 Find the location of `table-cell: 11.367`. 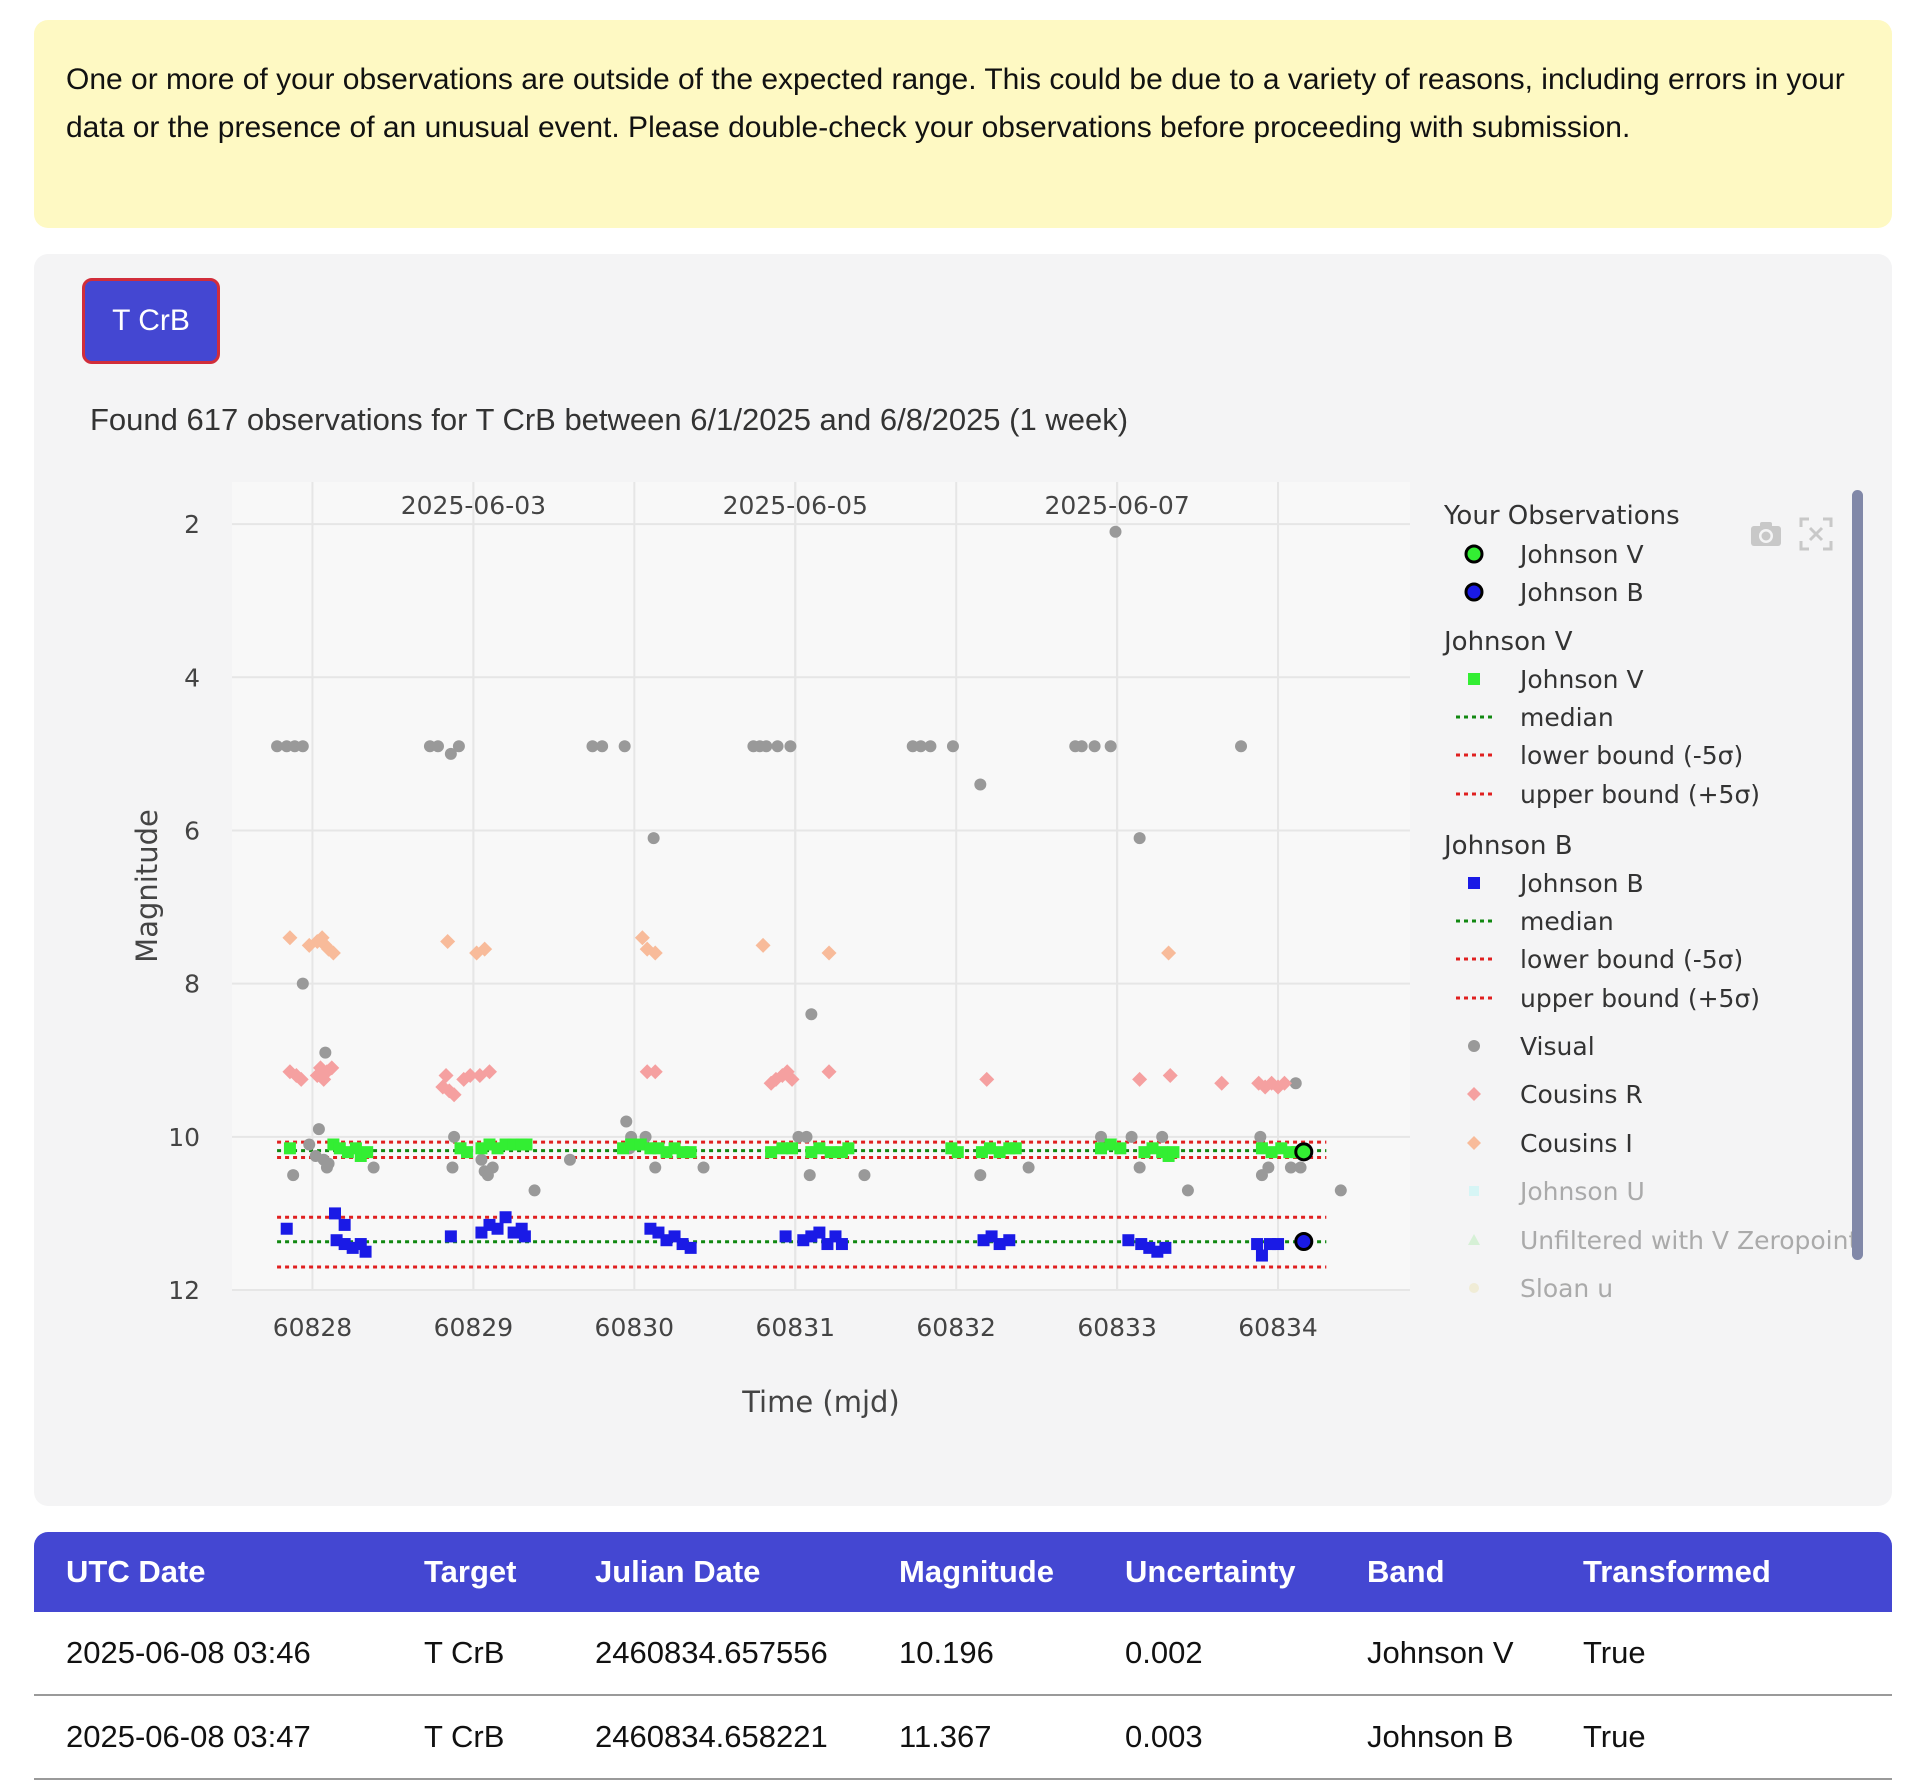

table-cell: 11.367 is located at coordinates (980, 1737).